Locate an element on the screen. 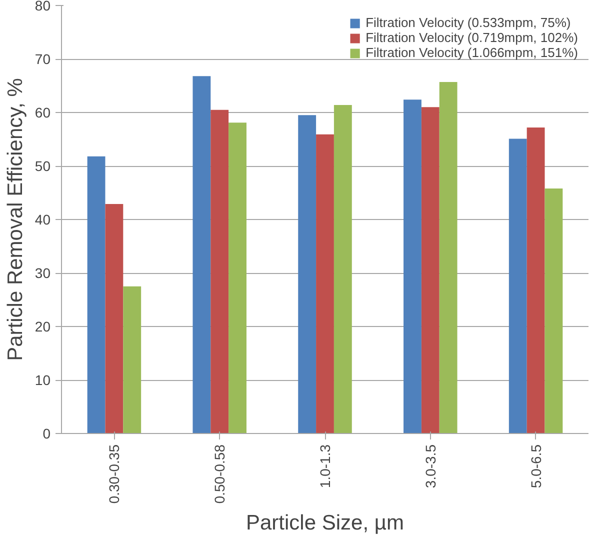  y-tick-label: 10 is located at coordinates (42, 380).